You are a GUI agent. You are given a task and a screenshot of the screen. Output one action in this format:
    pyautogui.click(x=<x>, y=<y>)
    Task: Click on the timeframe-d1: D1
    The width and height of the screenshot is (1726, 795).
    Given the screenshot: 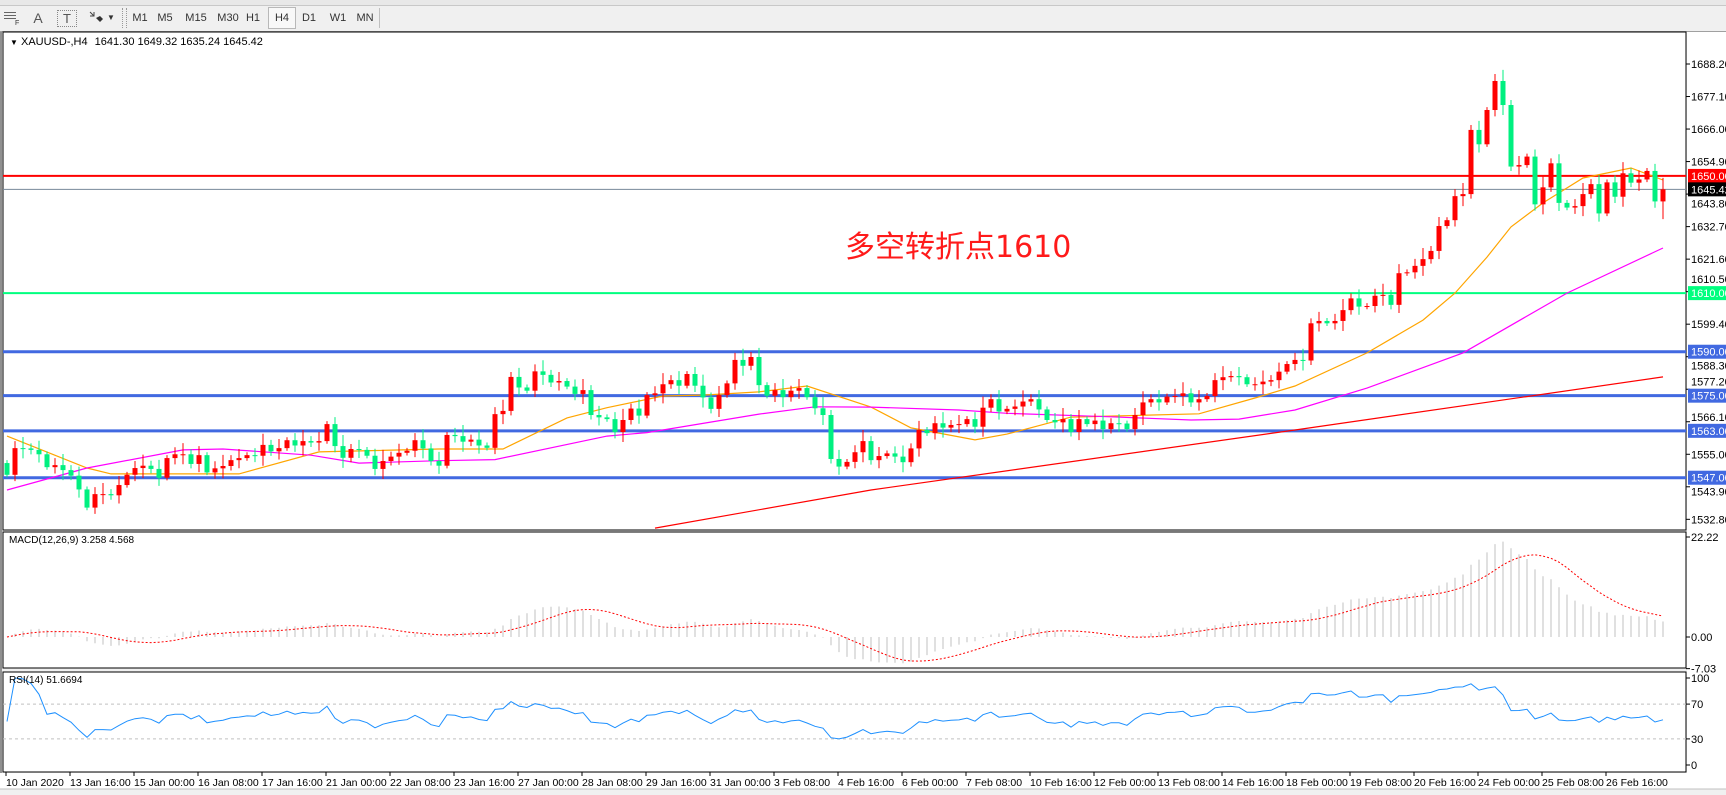 What is the action you would take?
    pyautogui.click(x=309, y=18)
    